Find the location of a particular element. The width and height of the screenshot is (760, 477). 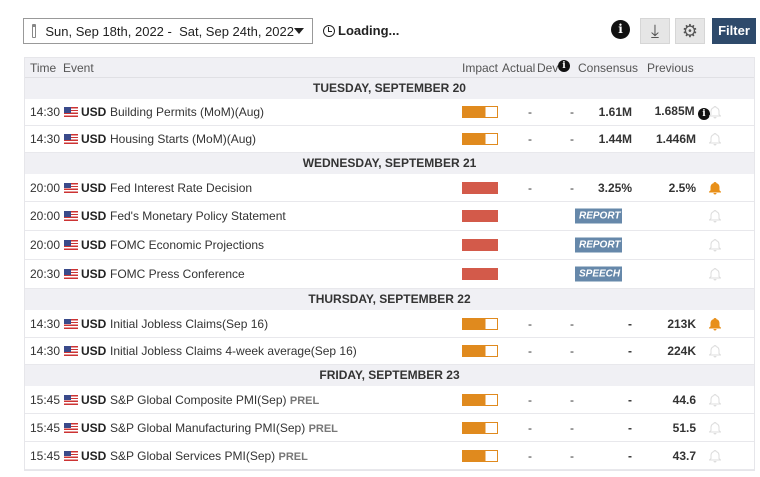

previous-text: 224K is located at coordinates (681, 351).